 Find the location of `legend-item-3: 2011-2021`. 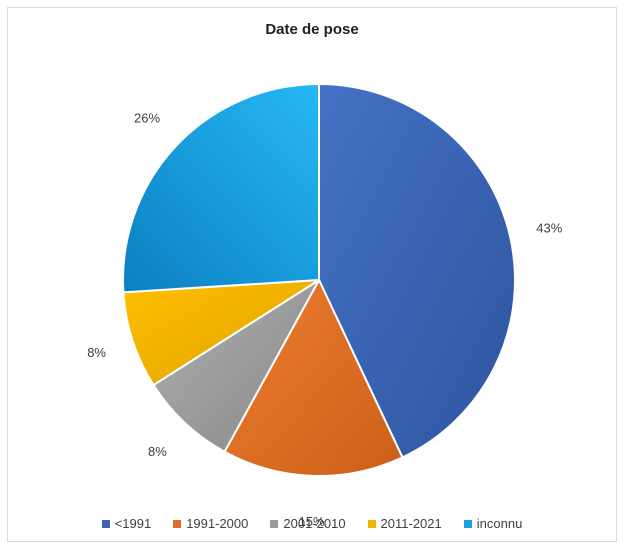

legend-item-3: 2011-2021 is located at coordinates (404, 523).